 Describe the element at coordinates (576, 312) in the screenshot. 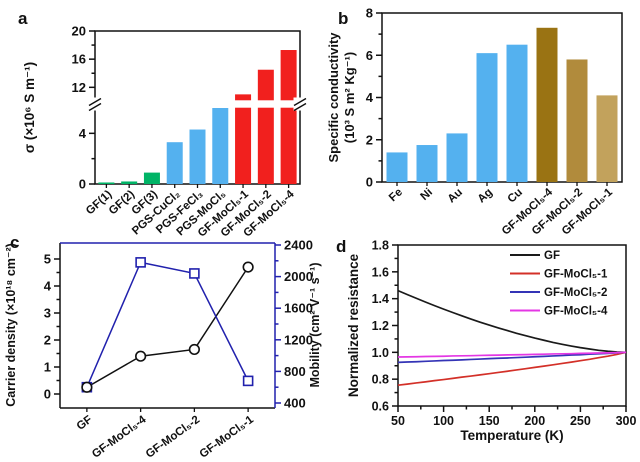

I see `legend-label-GF-MoCl₅-4: GF-MoCl₅-4` at that location.